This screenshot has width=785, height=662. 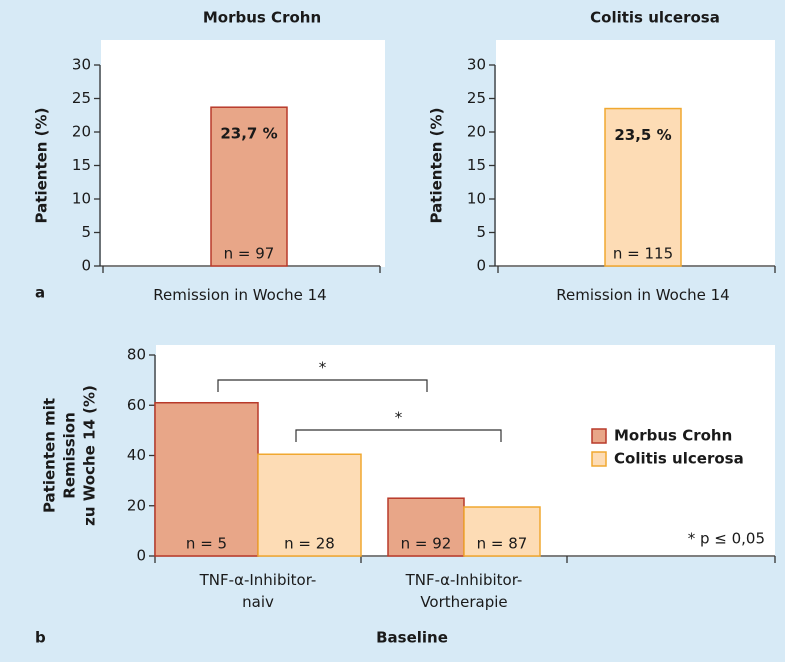 I want to click on n-label: n = 28, so click(x=309, y=544).